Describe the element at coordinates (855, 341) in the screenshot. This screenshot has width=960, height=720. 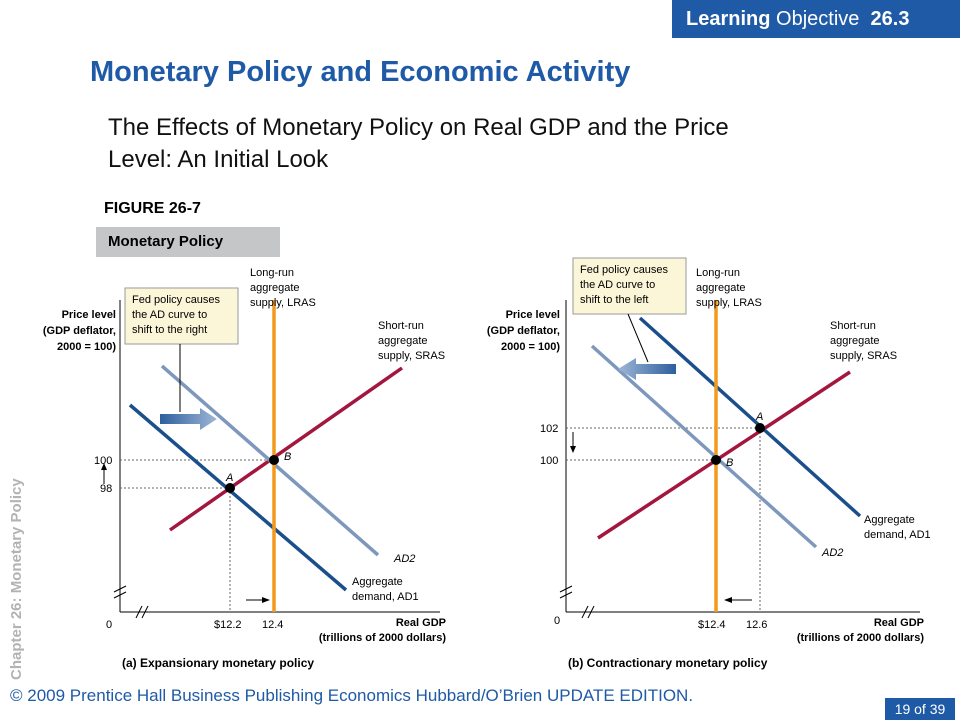
I see `panel-b-sras-label-2: aggregate` at that location.